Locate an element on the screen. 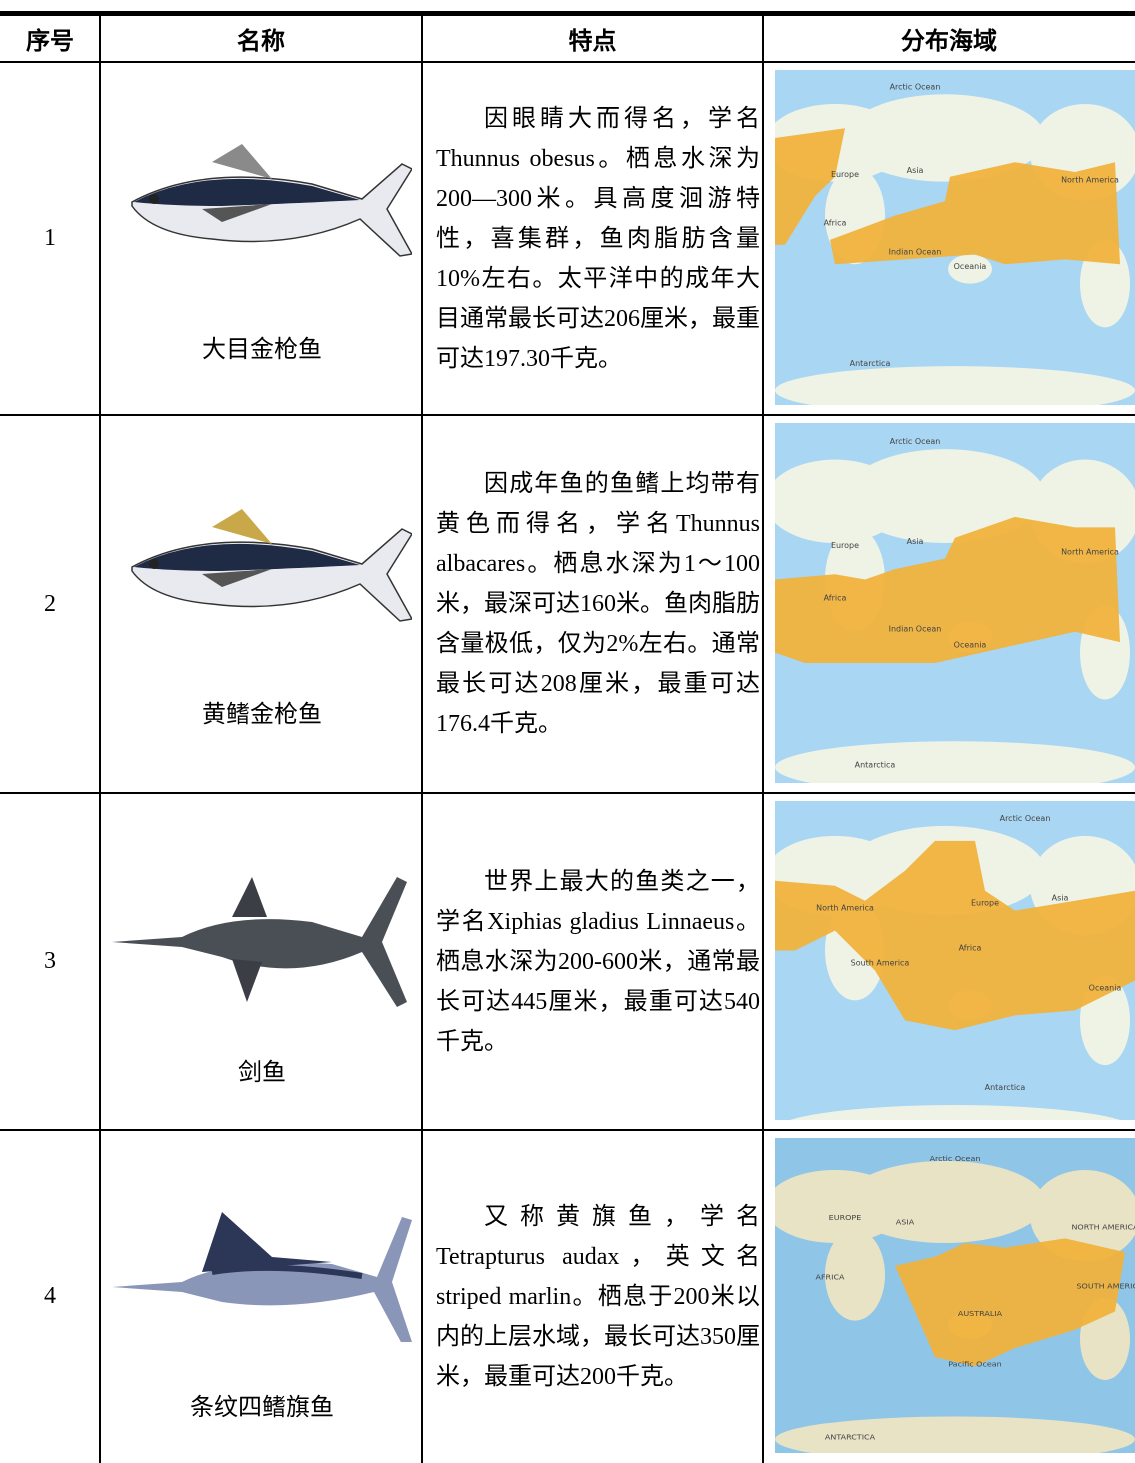 The image size is (1135, 1463). stripe is located at coordinates (287, 1271).